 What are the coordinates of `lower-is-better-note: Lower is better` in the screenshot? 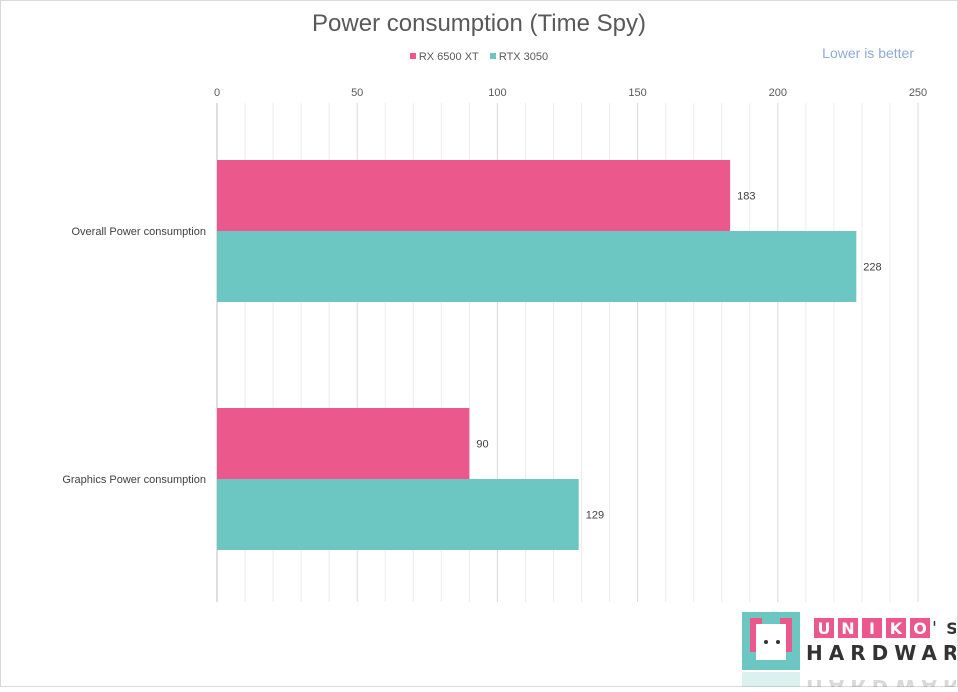 It's located at (868, 53).